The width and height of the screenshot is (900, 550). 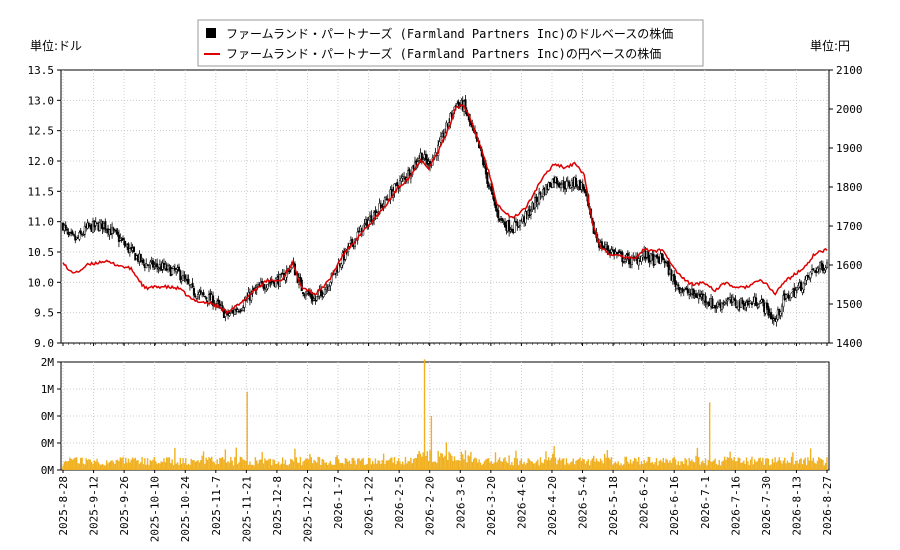 What do you see at coordinates (338, 502) in the screenshot?
I see `date-tick-label: 2026-1-7` at bounding box center [338, 502].